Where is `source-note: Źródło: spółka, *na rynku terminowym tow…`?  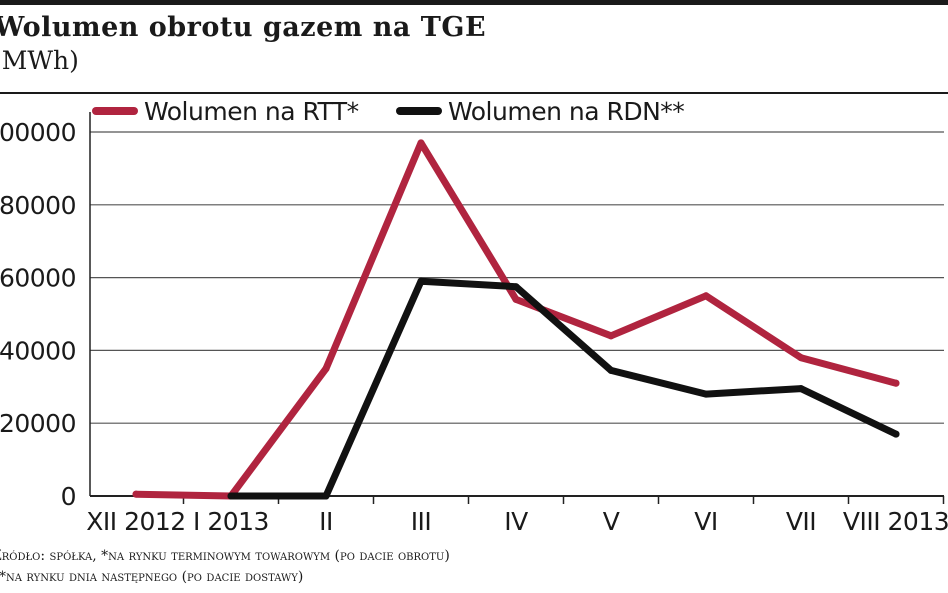
source-note: Źródło: spółka, *na rynku terminowym tow… is located at coordinates (225, 567).